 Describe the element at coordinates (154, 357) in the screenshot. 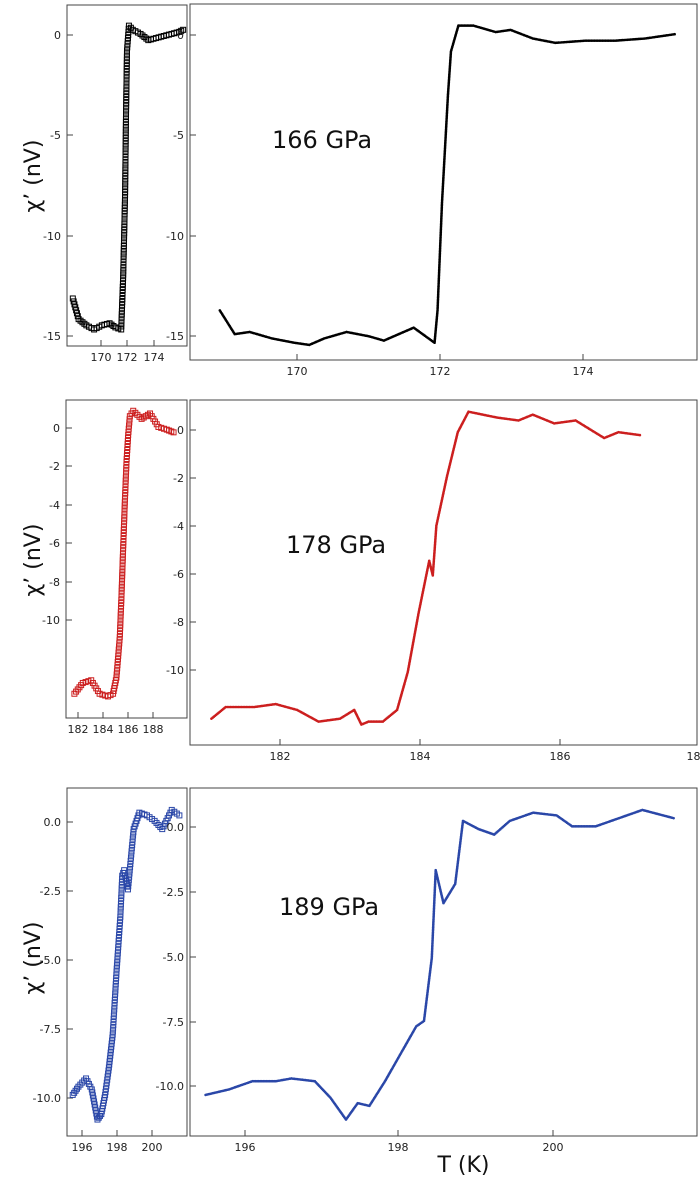

I see `x-tick-label: 174` at that location.